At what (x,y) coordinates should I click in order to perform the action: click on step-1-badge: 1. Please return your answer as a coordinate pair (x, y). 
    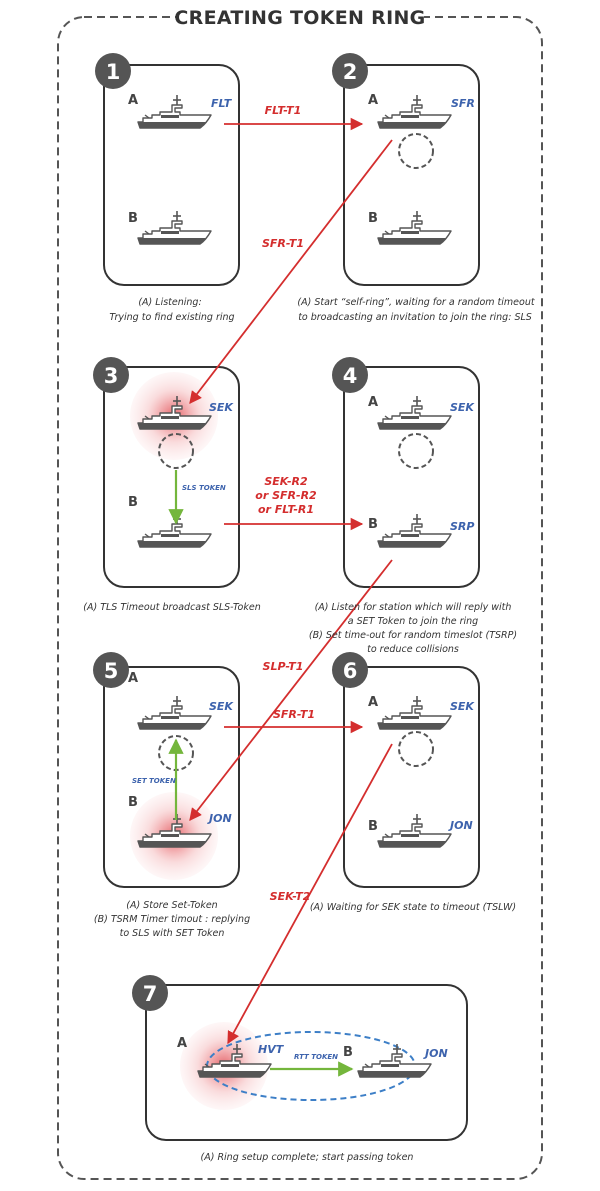
    Looking at the image, I should click on (113, 71).